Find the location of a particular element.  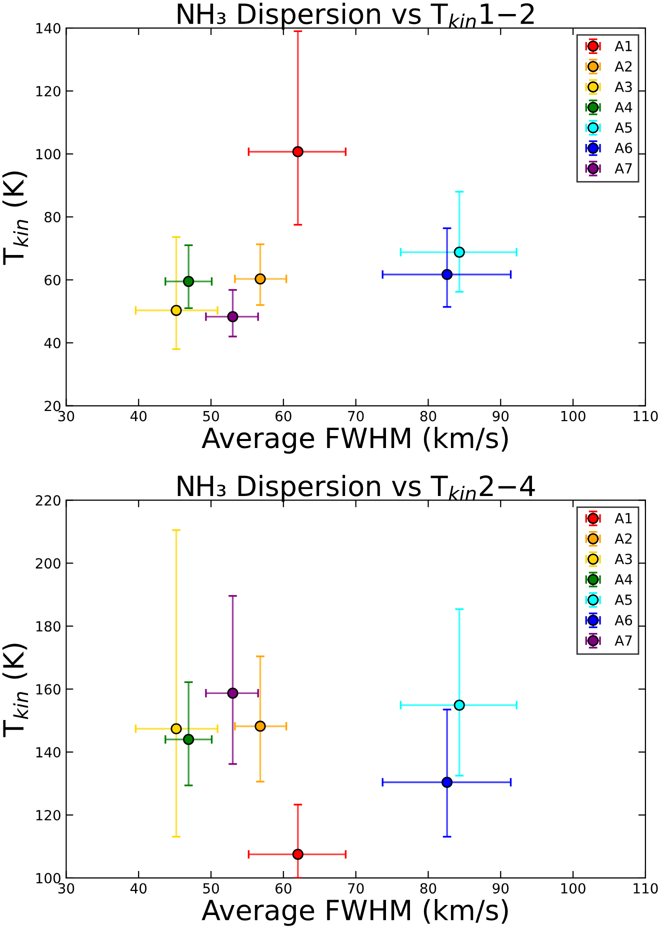

y-tick-label: 40 is located at coordinates (52, 343).